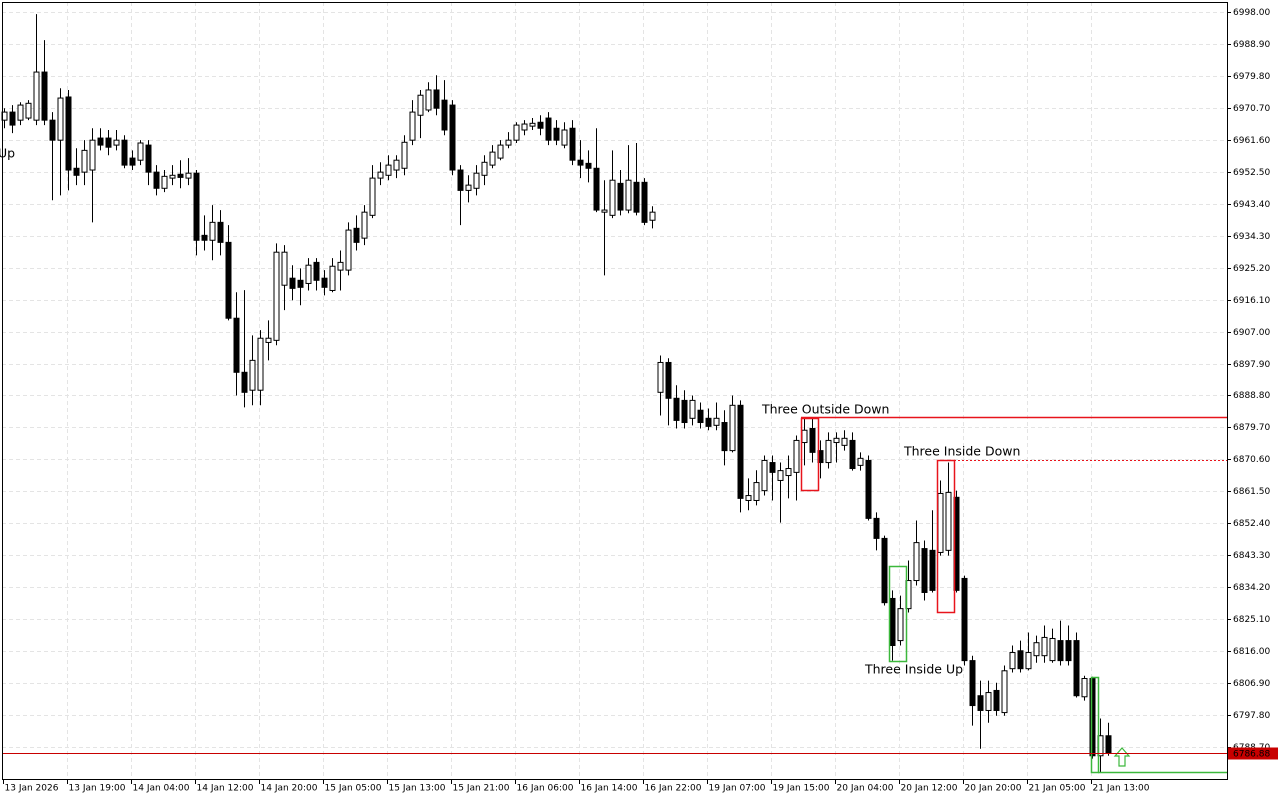 The height and width of the screenshot is (800, 1280). What do you see at coordinates (609, 789) in the screenshot?
I see `x-tick-label: 16 Jan 14:00` at bounding box center [609, 789].